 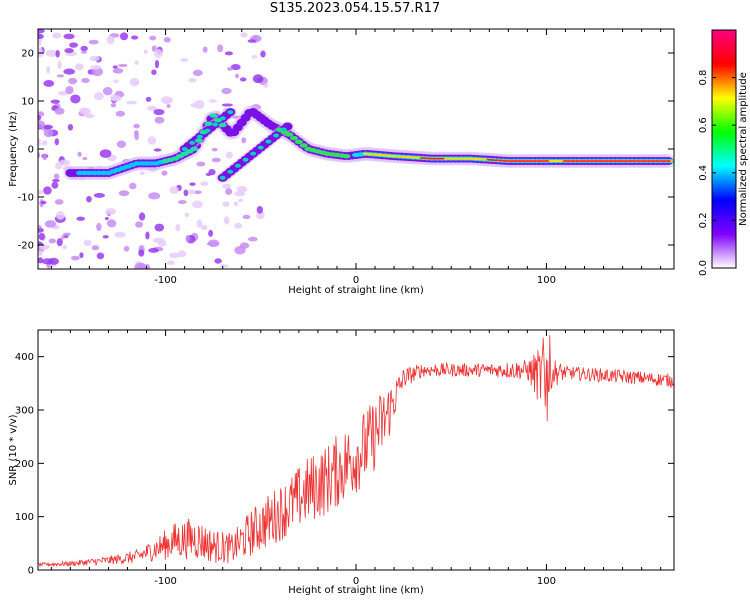 I want to click on snr-y-tick-label: 200, so click(x=24, y=464).